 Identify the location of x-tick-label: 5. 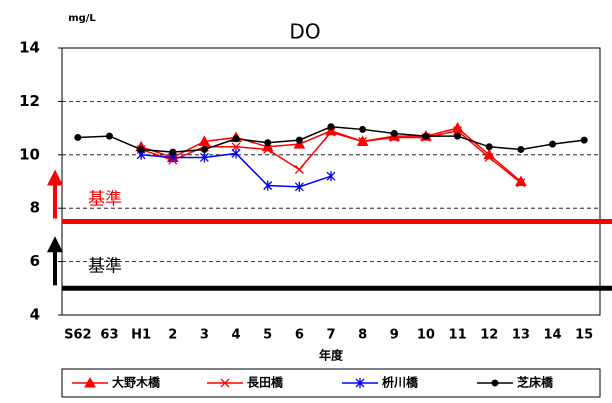
(267, 335).